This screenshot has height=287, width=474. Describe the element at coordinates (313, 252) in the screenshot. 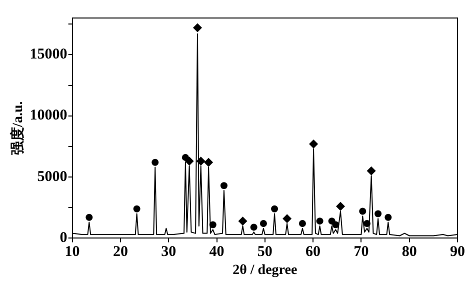

I see `x-tick-label: 60` at that location.